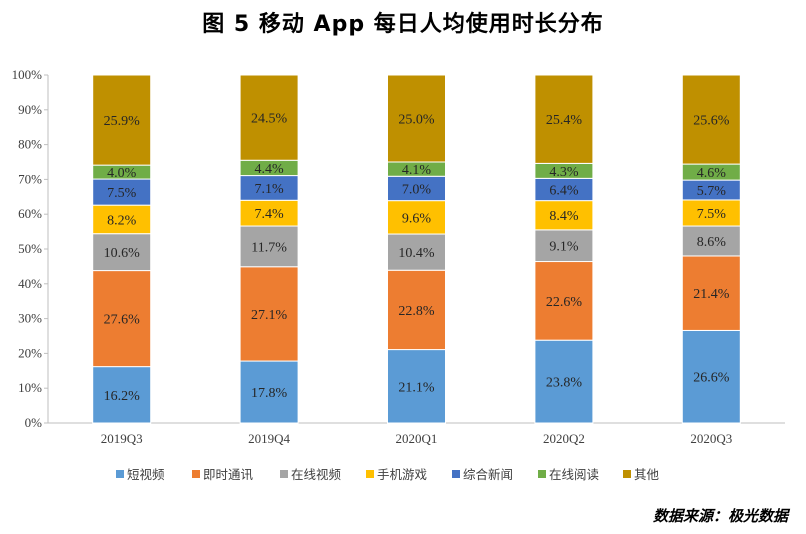 The height and width of the screenshot is (534, 806). Describe the element at coordinates (574, 474) in the screenshot. I see `legend-label: 在线阅读` at that location.